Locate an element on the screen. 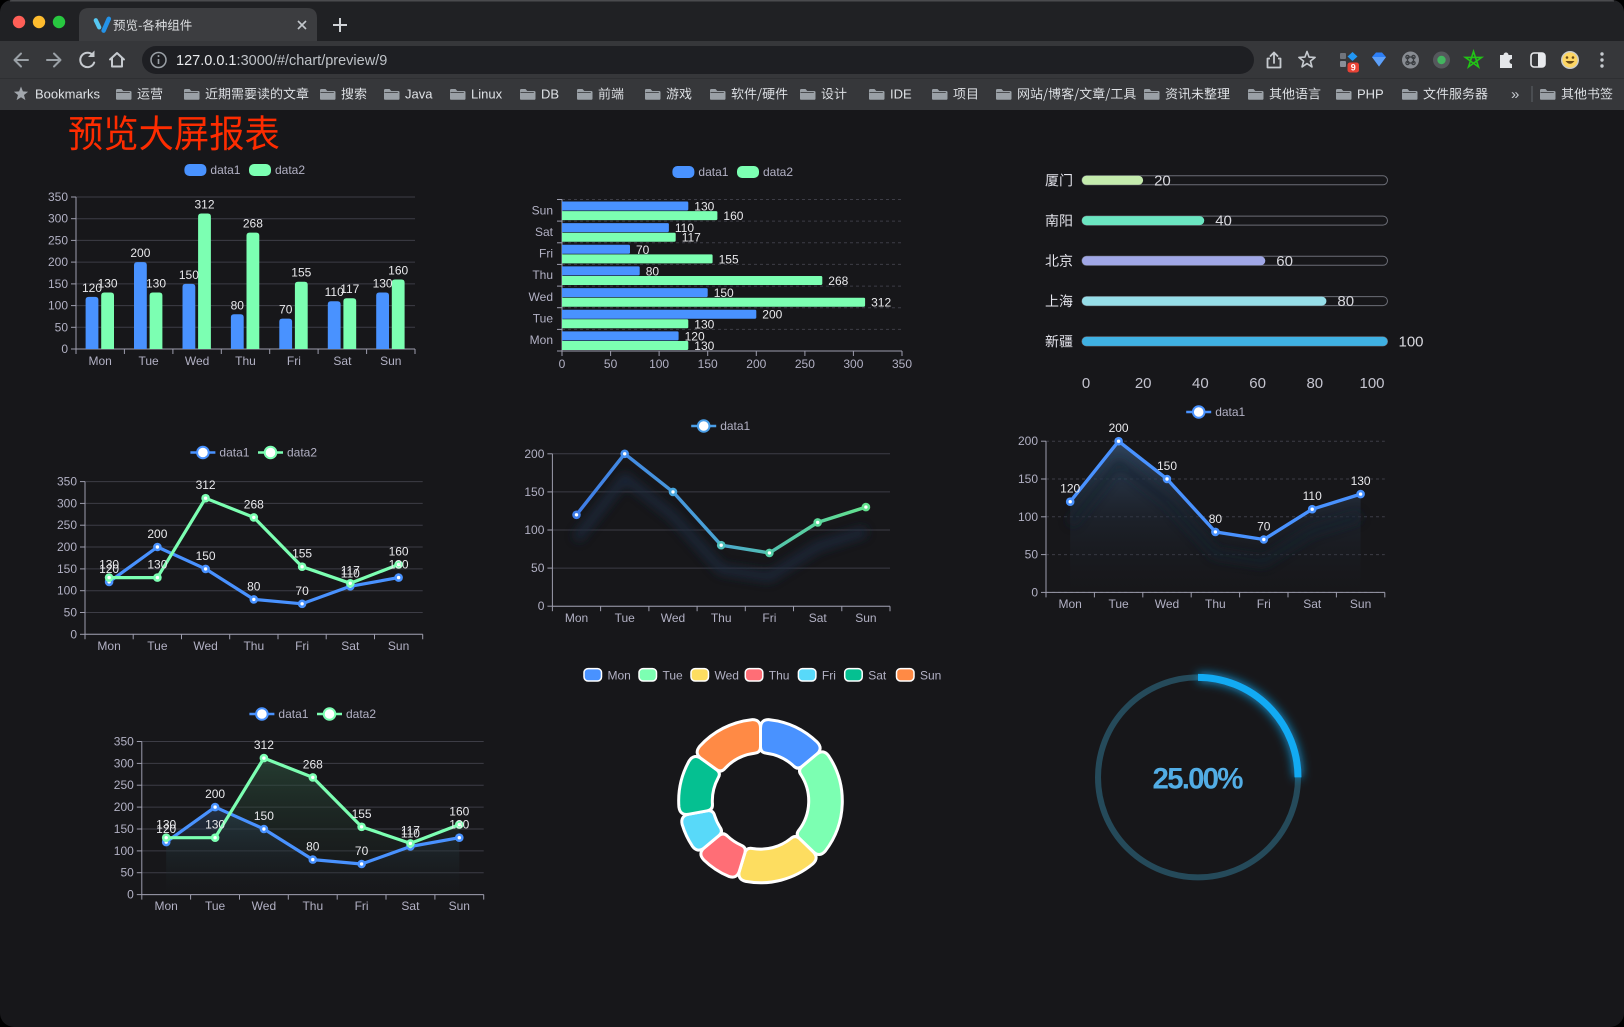  svg-text: 160 is located at coordinates (399, 552).